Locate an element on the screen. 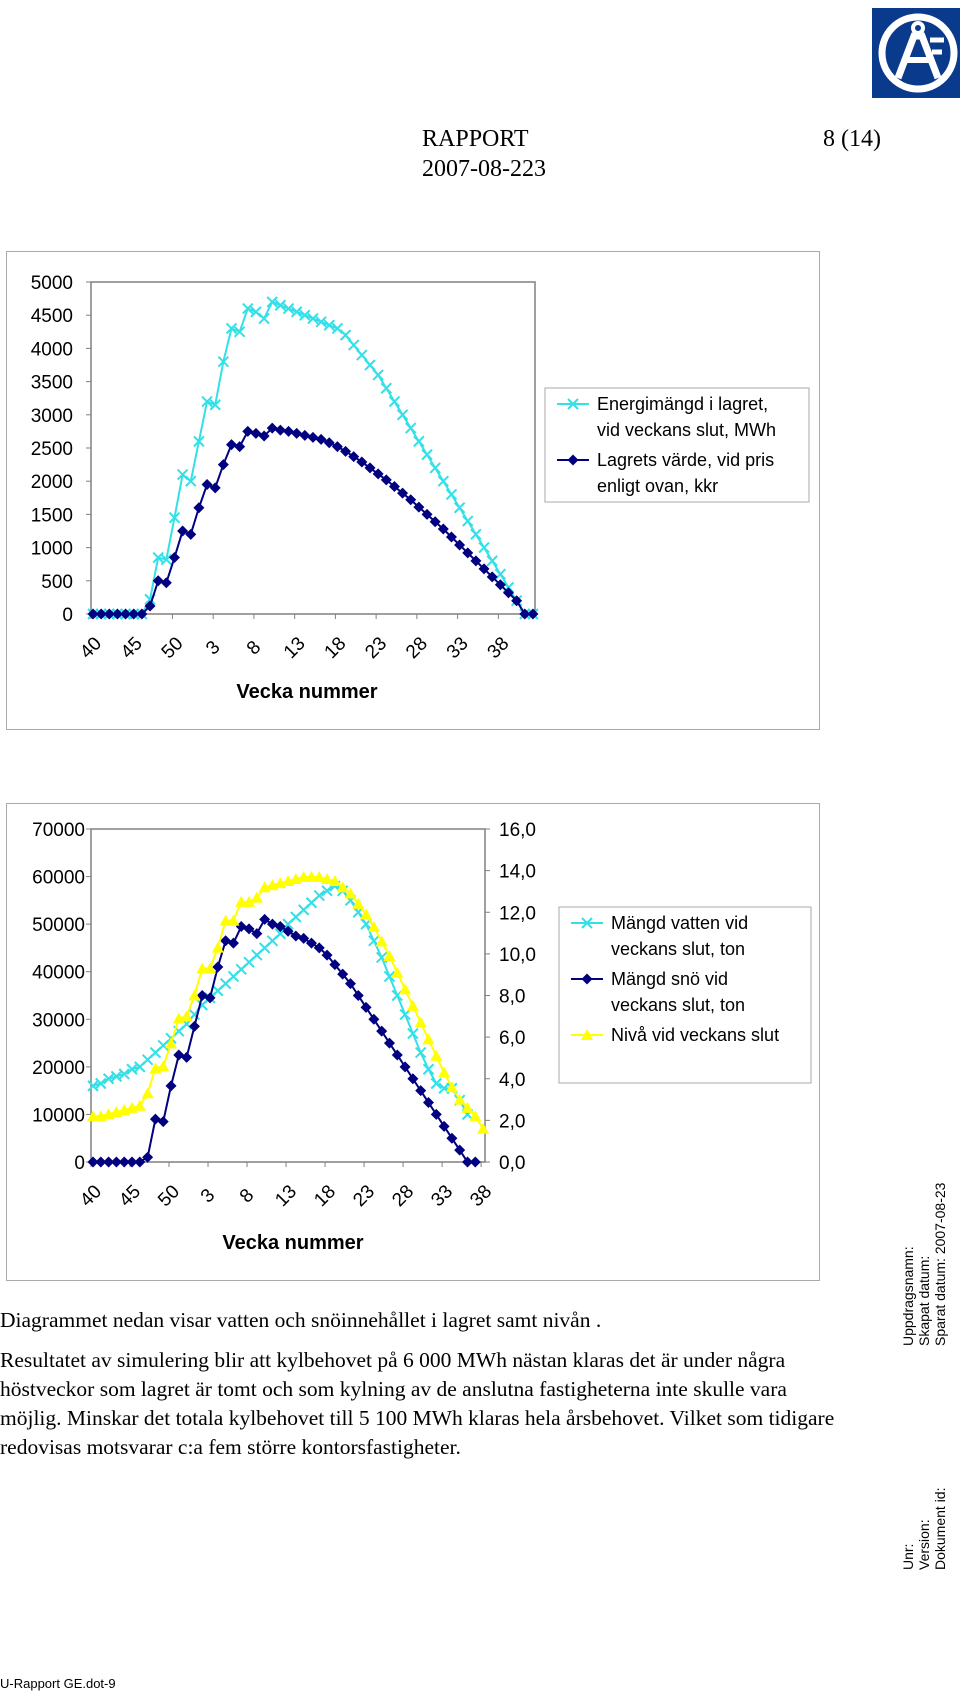 The image size is (960, 1691). y2-tick-label: 0,0 is located at coordinates (512, 1163).